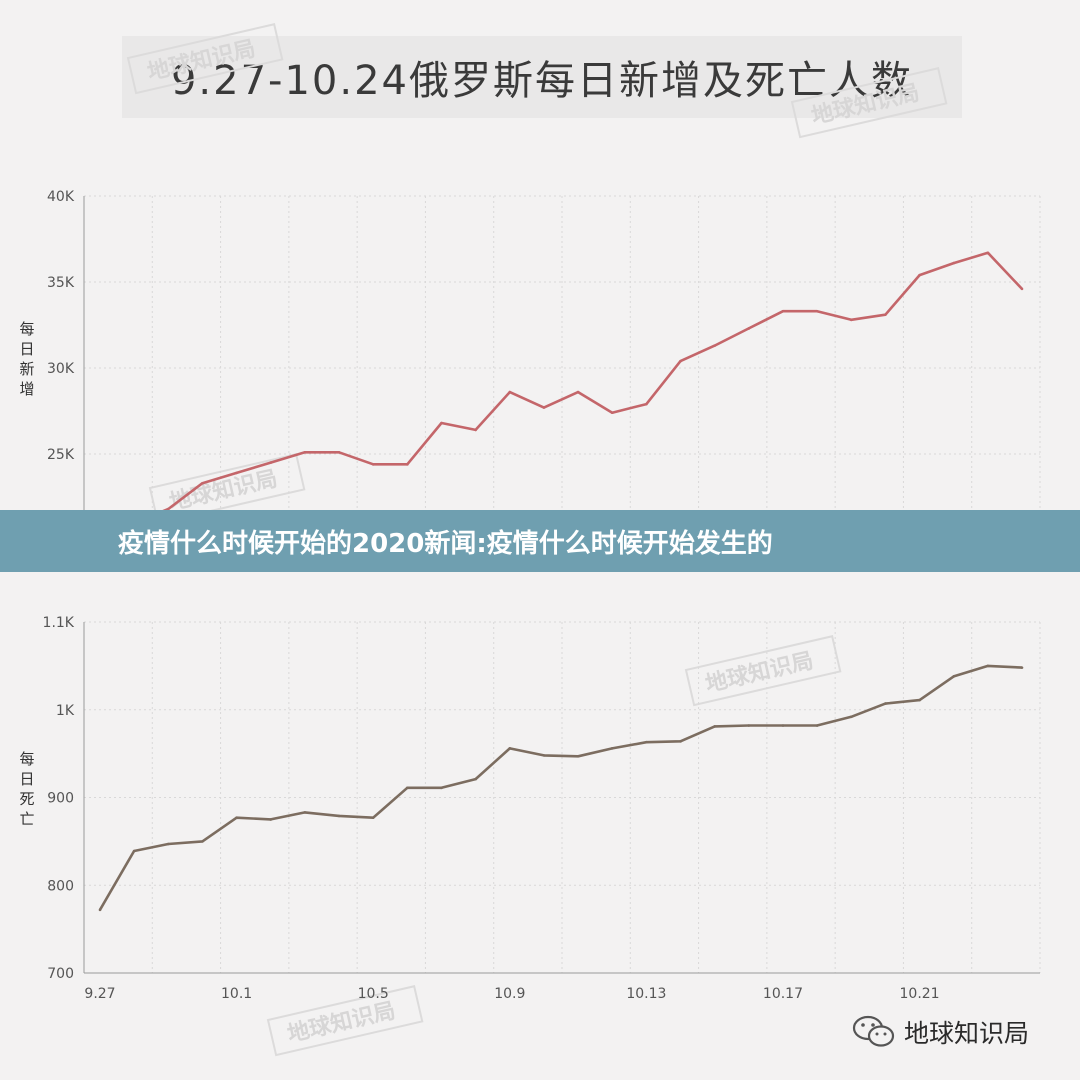 This screenshot has width=1080, height=1080. Describe the element at coordinates (60, 974) in the screenshot. I see `y-tick-label: 700` at that location.